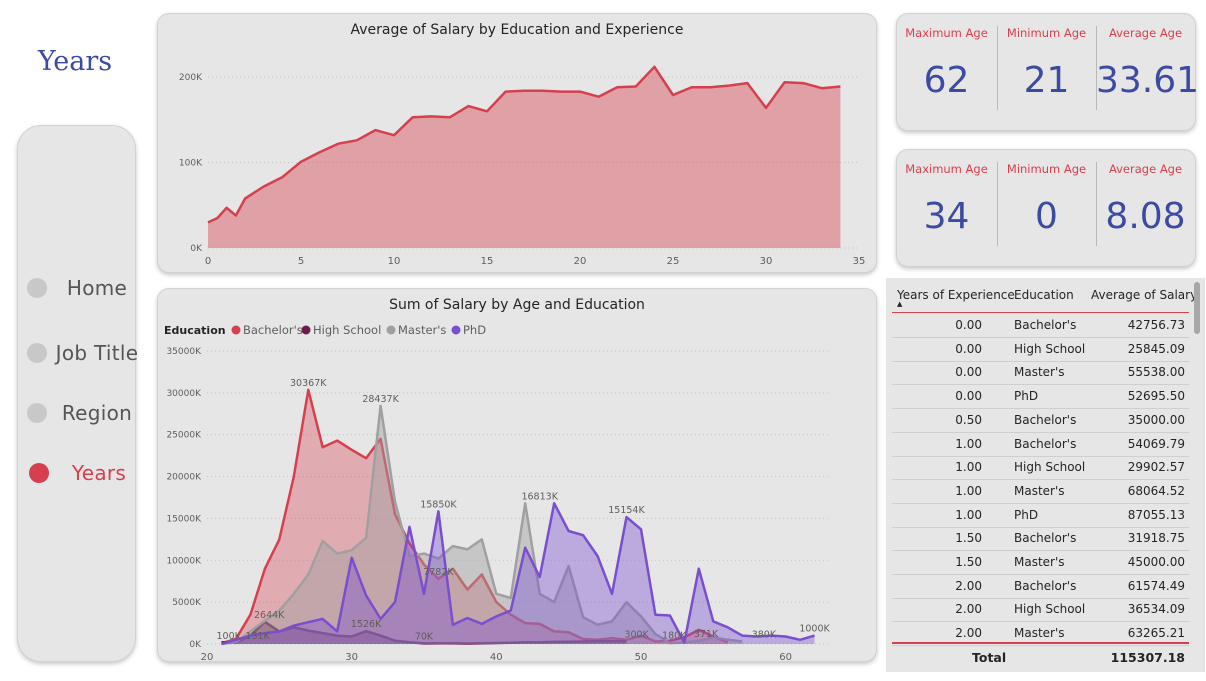 The width and height of the screenshot is (1206, 681). What do you see at coordinates (438, 504) in the screenshot?
I see `data-label: 15850K` at bounding box center [438, 504].